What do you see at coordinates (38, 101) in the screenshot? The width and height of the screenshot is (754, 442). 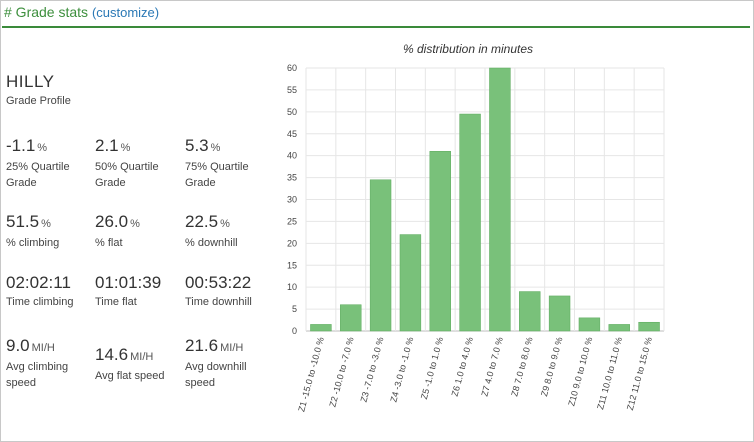 I see `grade-profile-label: Grade Profile` at bounding box center [38, 101].